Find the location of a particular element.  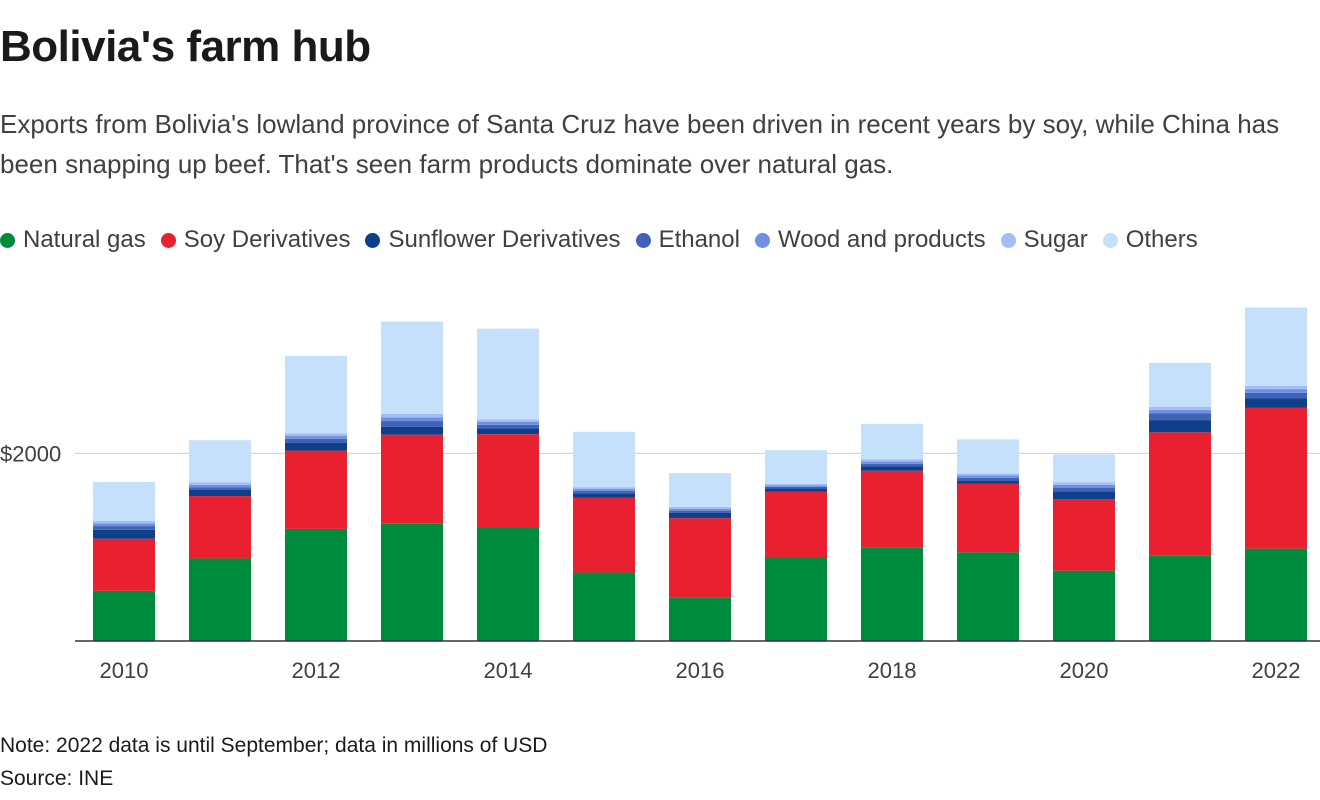

bar-natural-gas-2016 is located at coordinates (700, 619).